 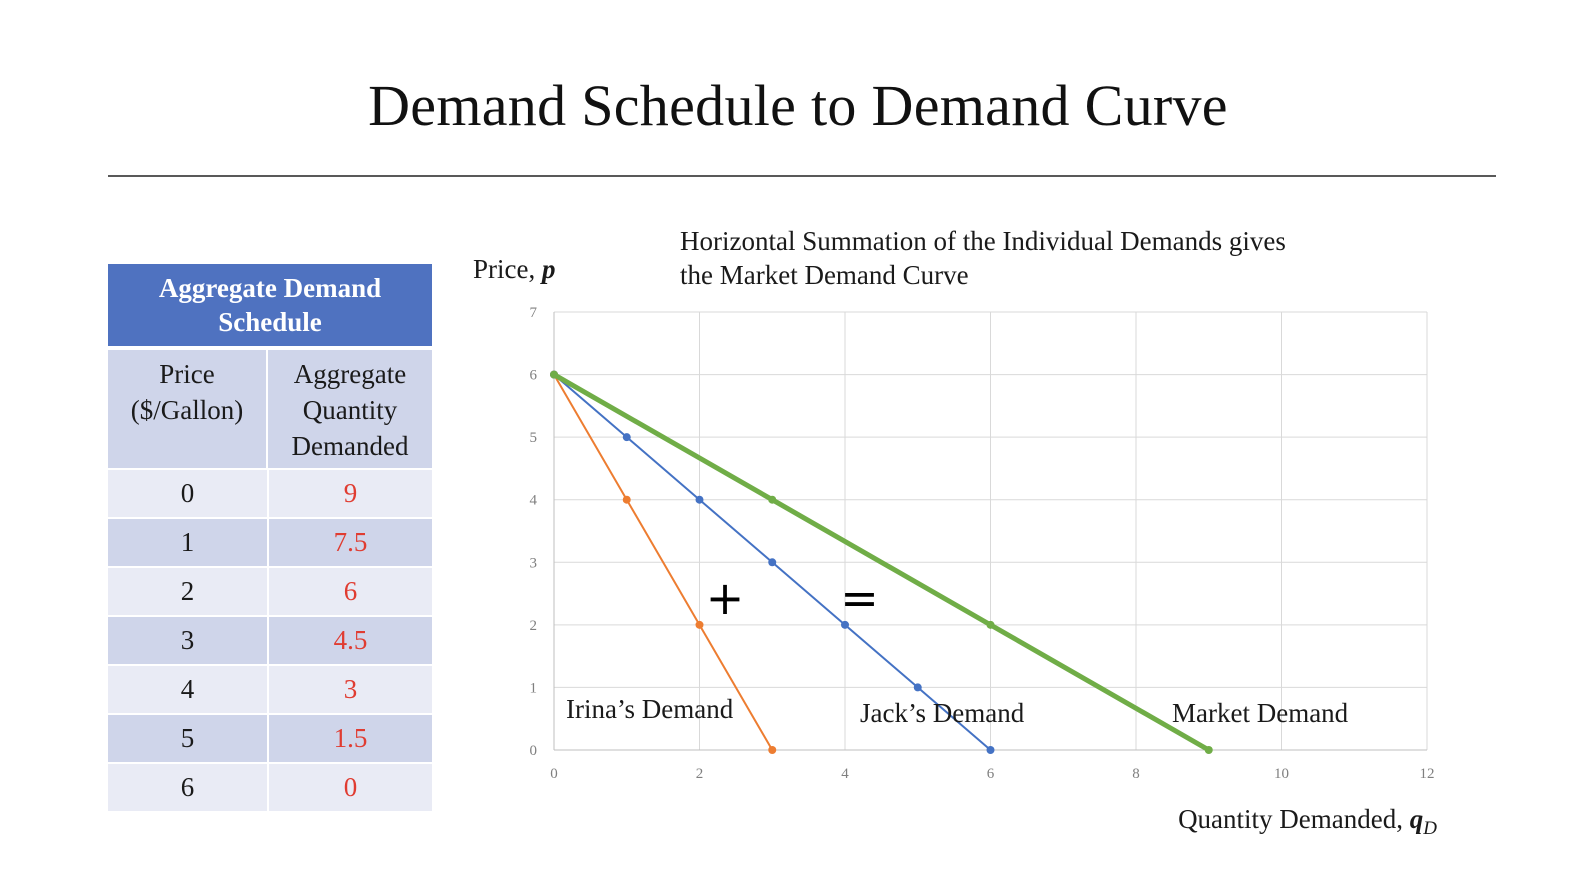 I want to click on price-cell: 1, so click(x=189, y=542).